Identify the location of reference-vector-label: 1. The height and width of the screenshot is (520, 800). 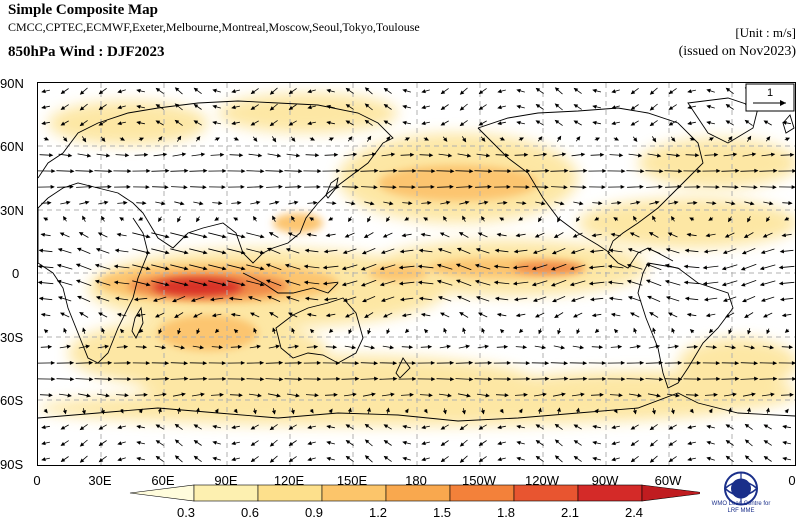
(770, 93).